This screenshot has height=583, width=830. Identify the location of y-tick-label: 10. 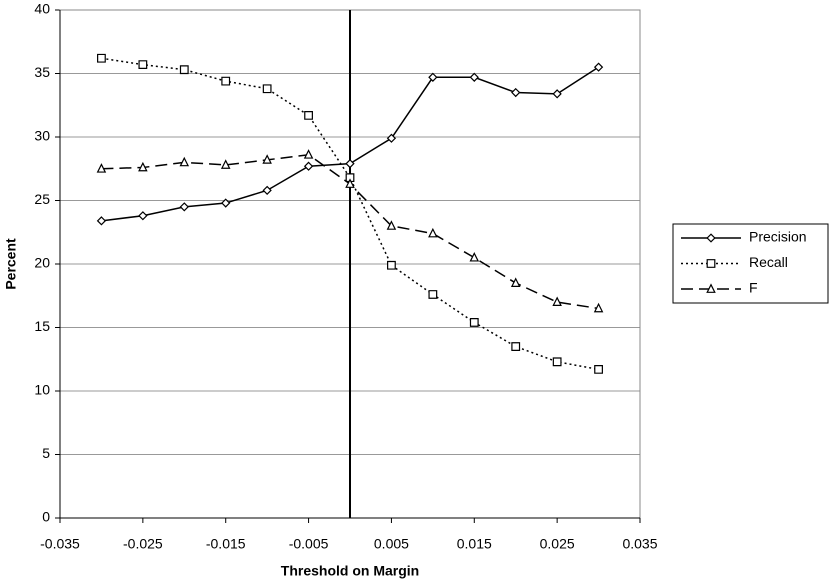
(42, 390).